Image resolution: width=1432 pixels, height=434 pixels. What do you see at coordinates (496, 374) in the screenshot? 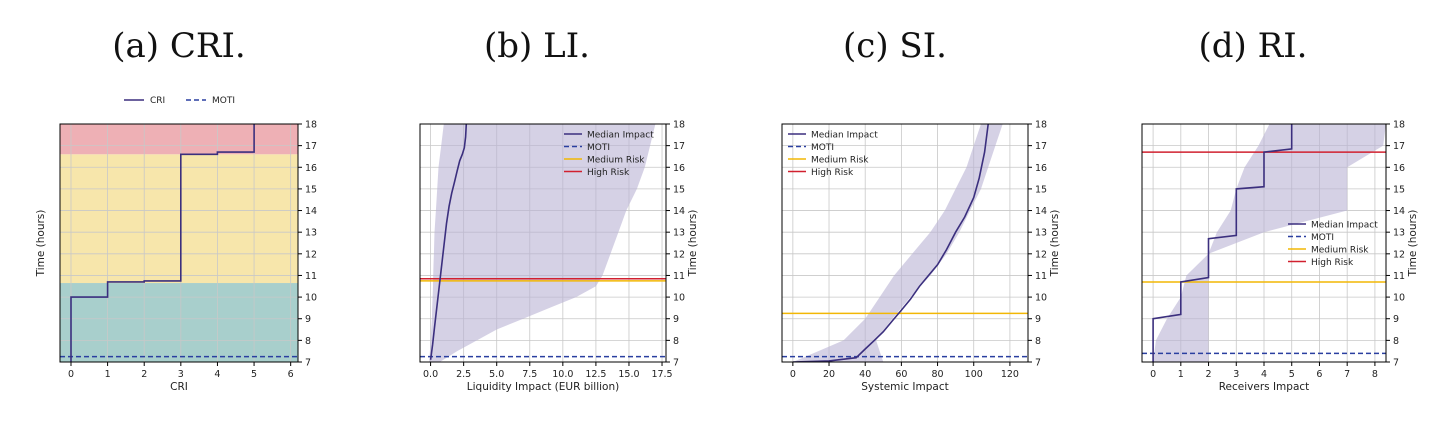
I see `x-tick-label: 5.0` at bounding box center [496, 374].